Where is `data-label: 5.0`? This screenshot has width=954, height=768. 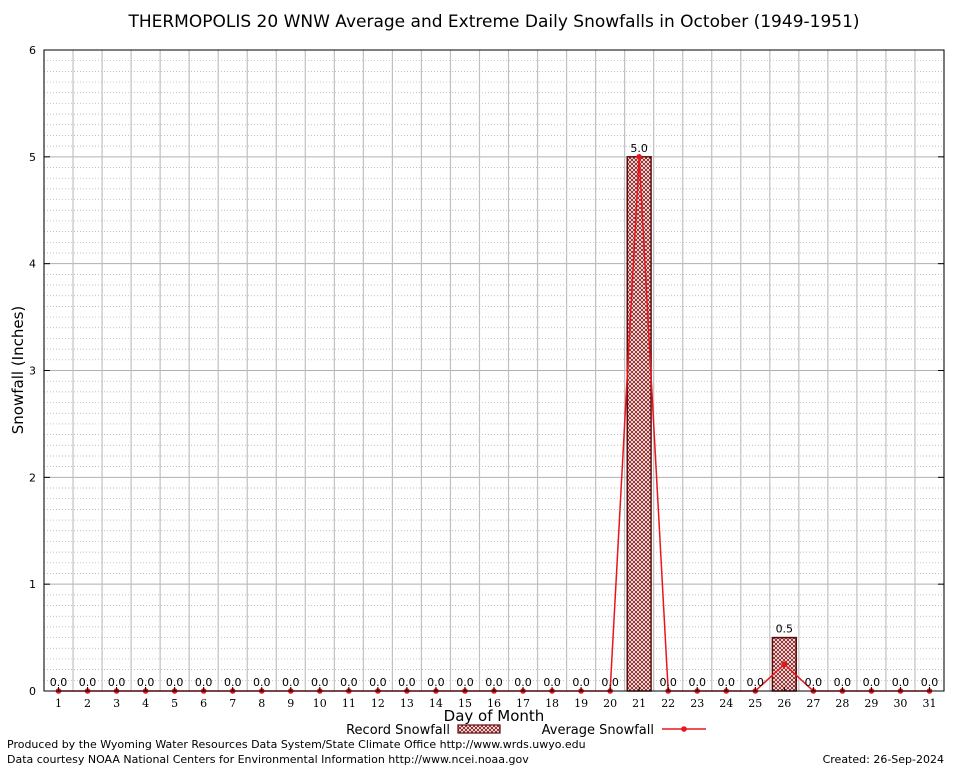
data-label: 5.0 is located at coordinates (639, 148).